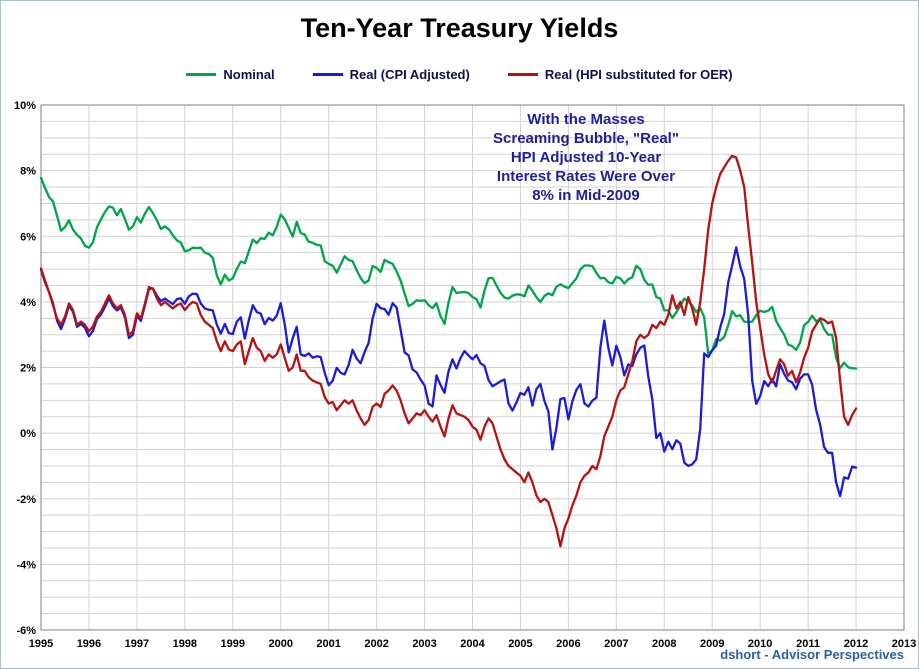  What do you see at coordinates (89, 644) in the screenshot?
I see `x-tick-label: 1996` at bounding box center [89, 644].